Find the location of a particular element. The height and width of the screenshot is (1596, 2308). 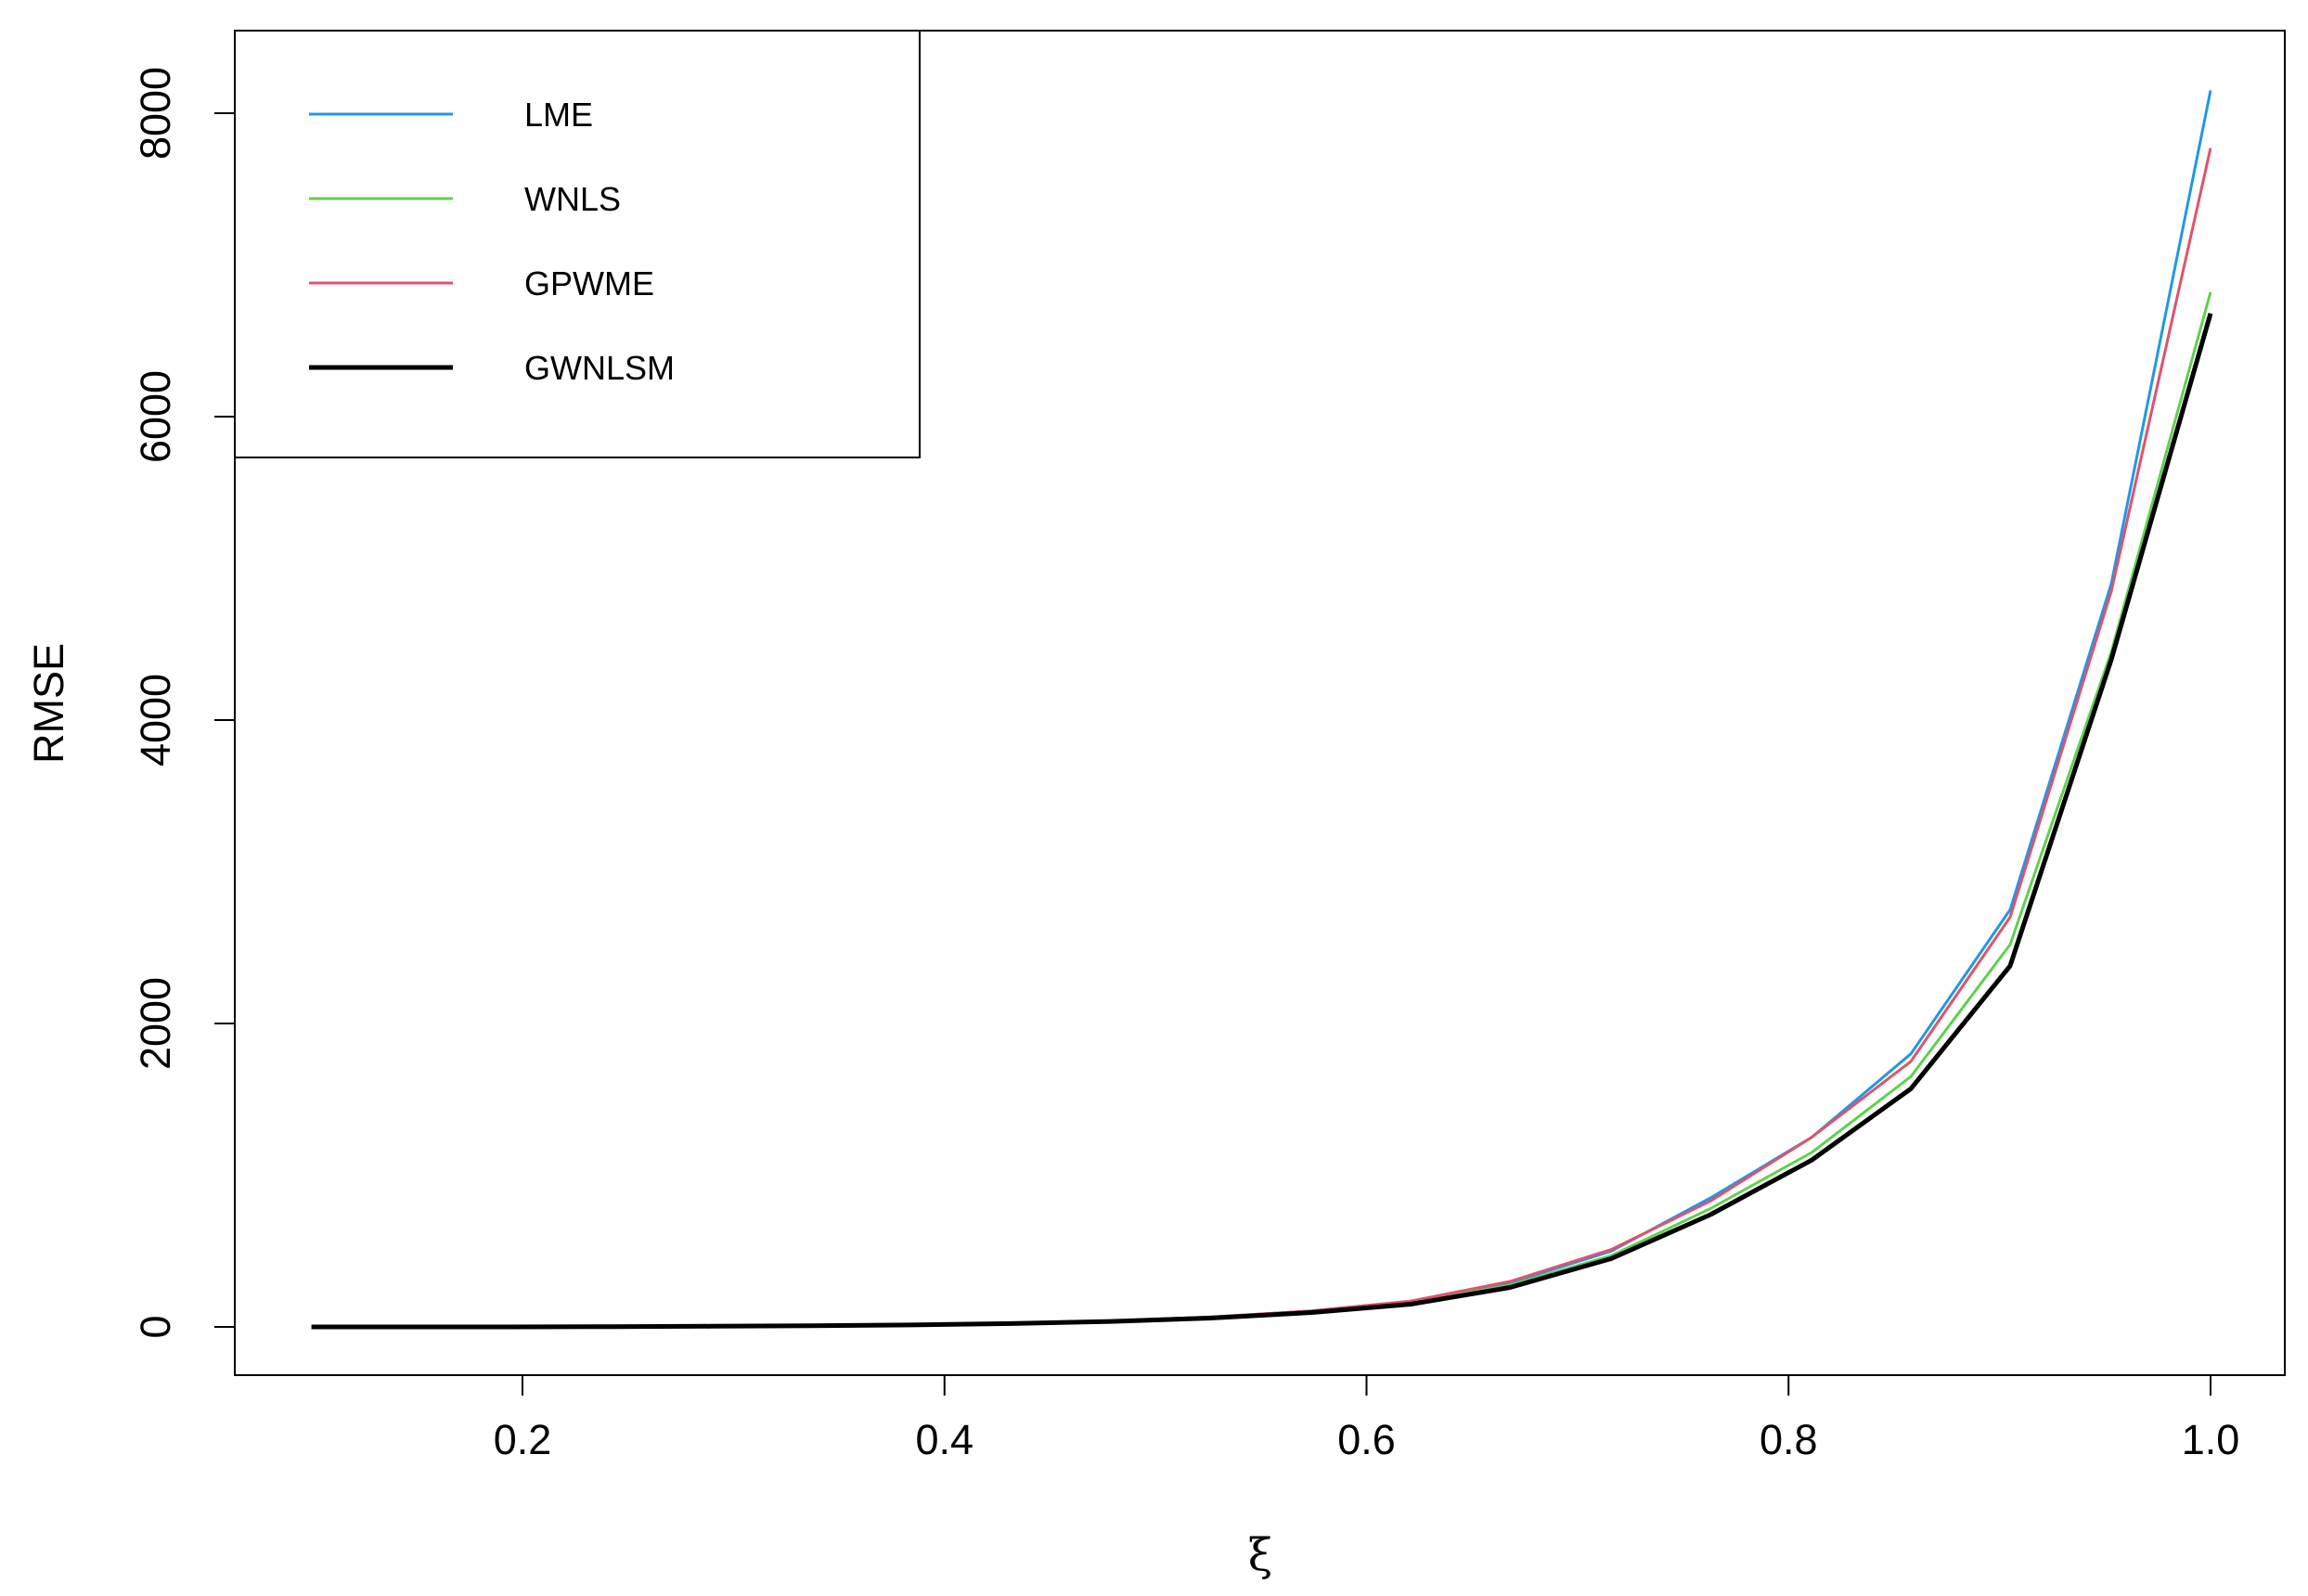

x-tick-label: 1.0 is located at coordinates (2211, 1440).